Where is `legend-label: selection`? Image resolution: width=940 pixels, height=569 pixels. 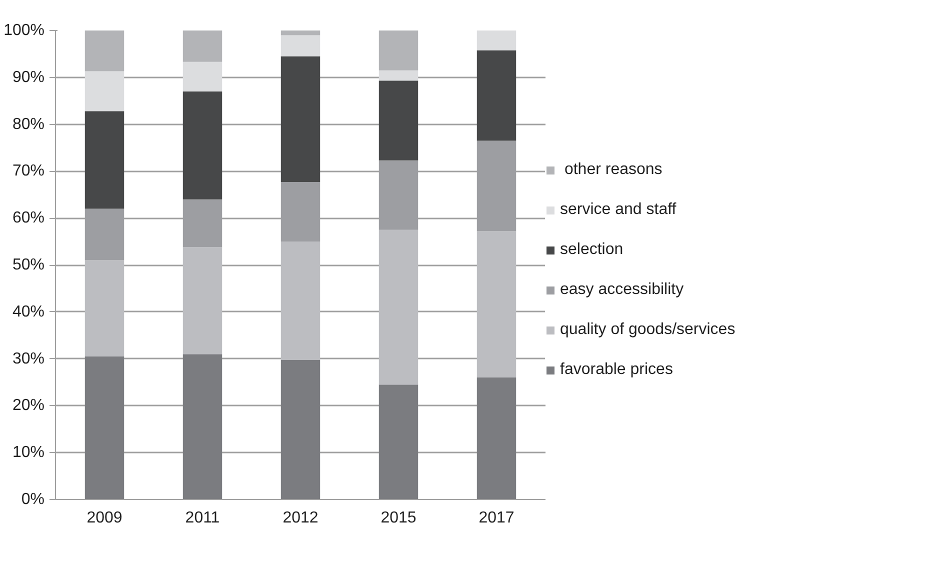
legend-label: selection is located at coordinates (592, 250).